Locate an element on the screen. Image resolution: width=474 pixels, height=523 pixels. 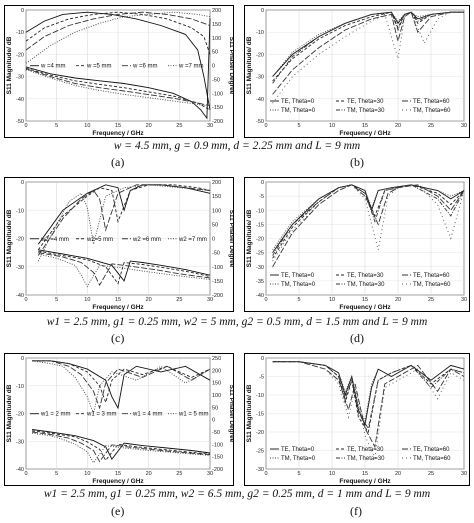
legend-entry: w1 = 5 mm is located at coordinates (193, 415).